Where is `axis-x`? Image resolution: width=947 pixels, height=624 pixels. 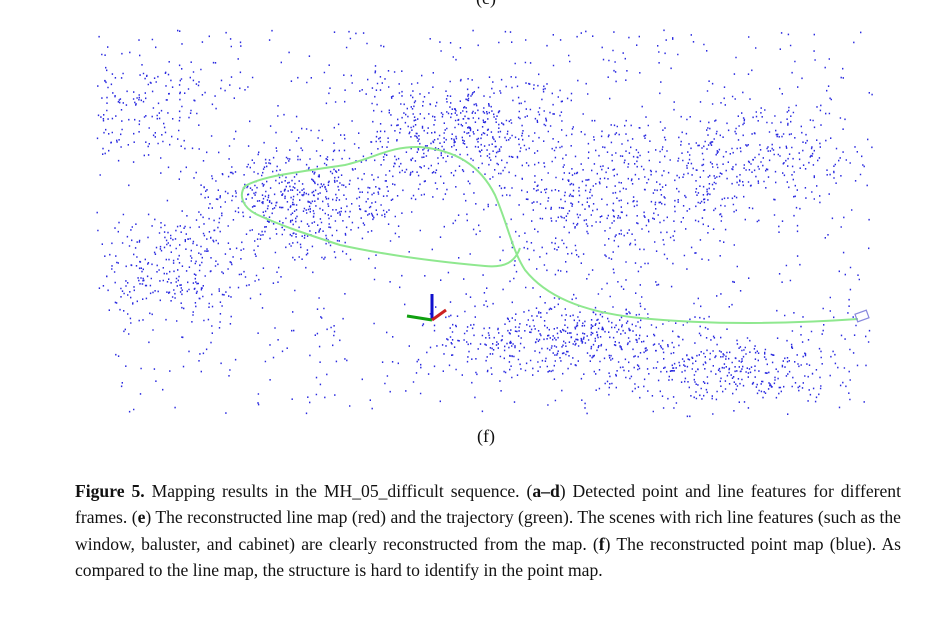
axis-x is located at coordinates (439, 315).